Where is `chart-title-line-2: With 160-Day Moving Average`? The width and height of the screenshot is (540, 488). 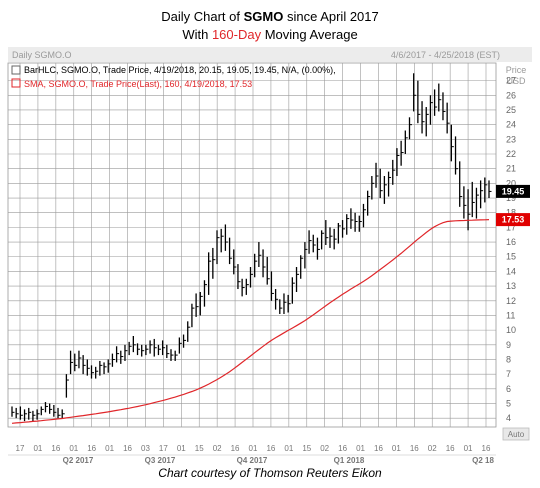
chart-title-line-2: With 160-Day Moving Average is located at coordinates (270, 34).